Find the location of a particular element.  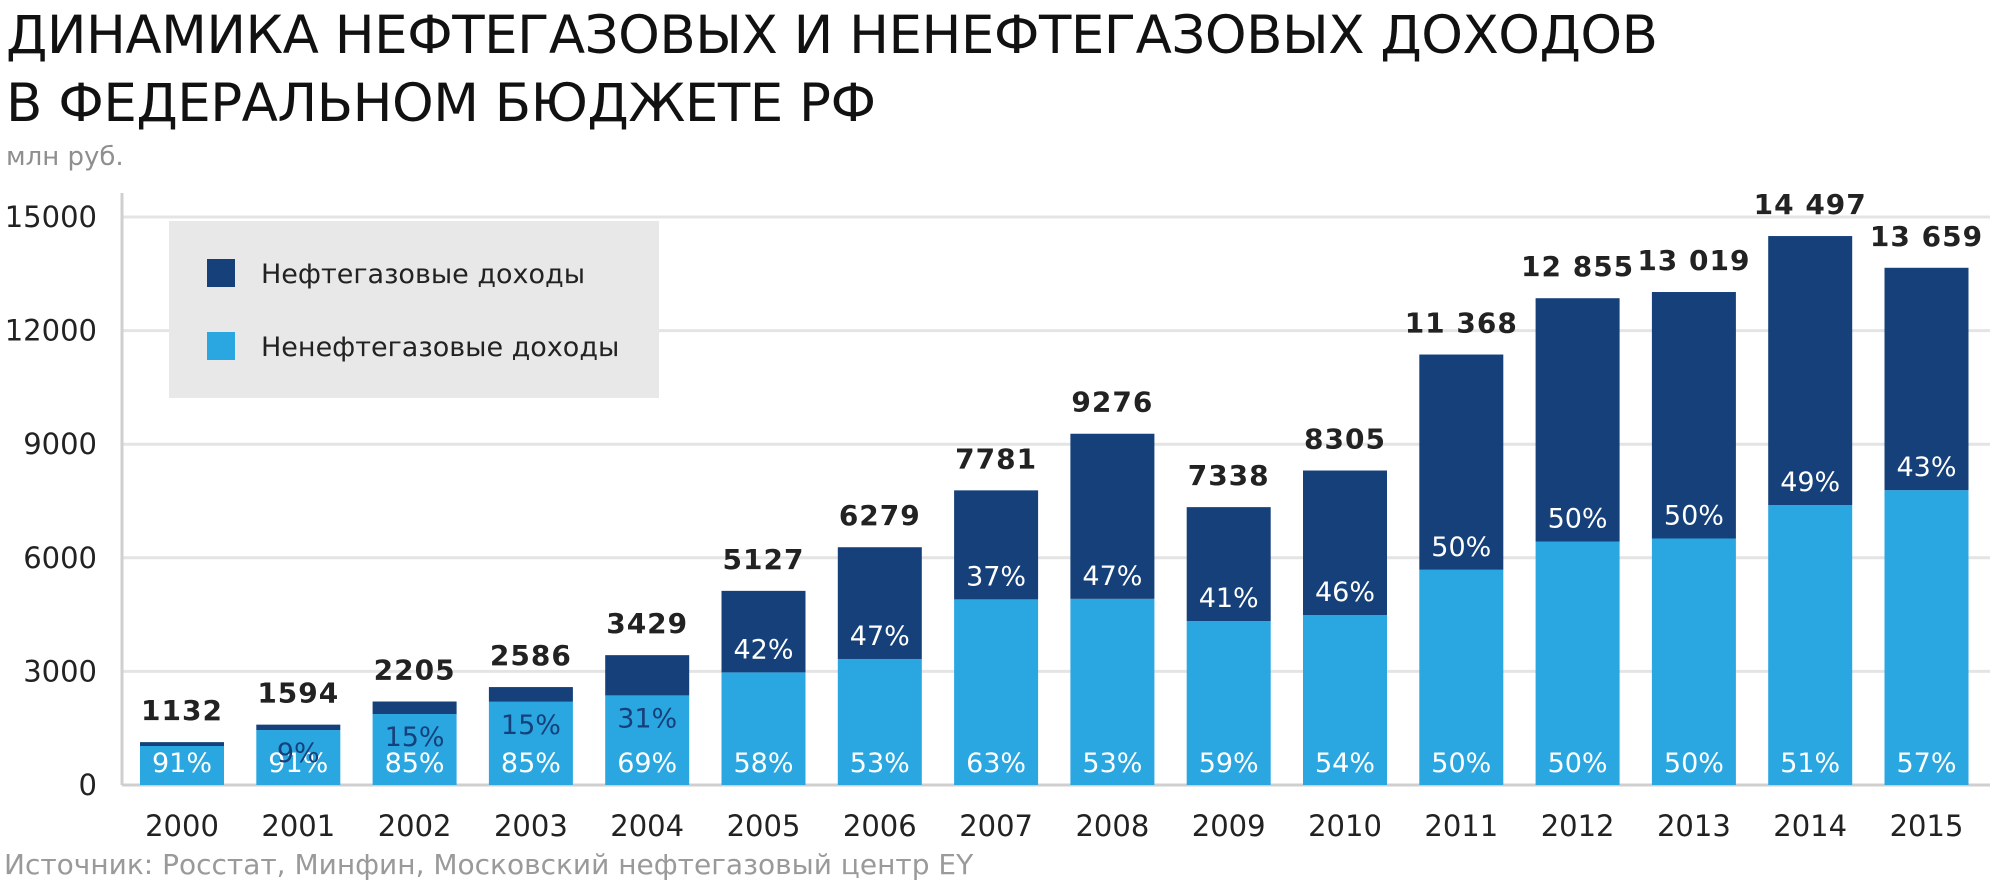

data-label-non-oil-gas: 54% is located at coordinates (1345, 763).